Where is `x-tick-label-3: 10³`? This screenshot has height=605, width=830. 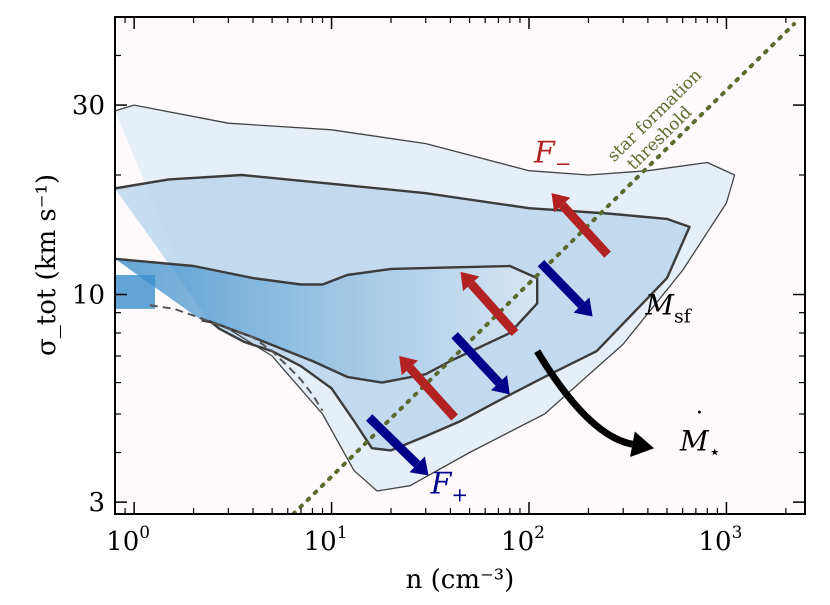 x-tick-label-3: 10³ is located at coordinates (720, 540).